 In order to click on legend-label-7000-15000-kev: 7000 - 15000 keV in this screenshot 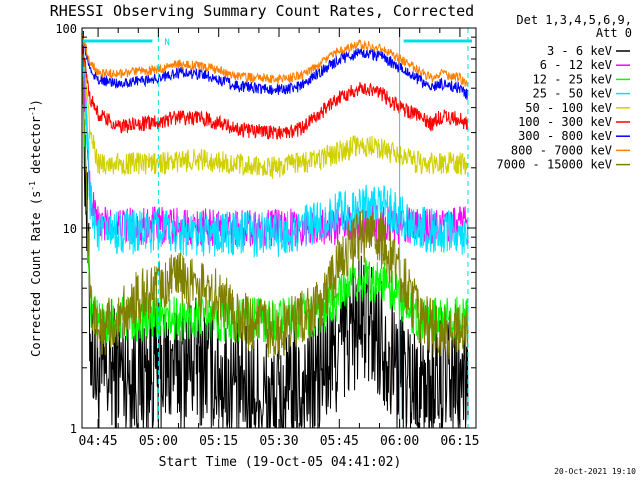, I will do `click(554, 165)`.